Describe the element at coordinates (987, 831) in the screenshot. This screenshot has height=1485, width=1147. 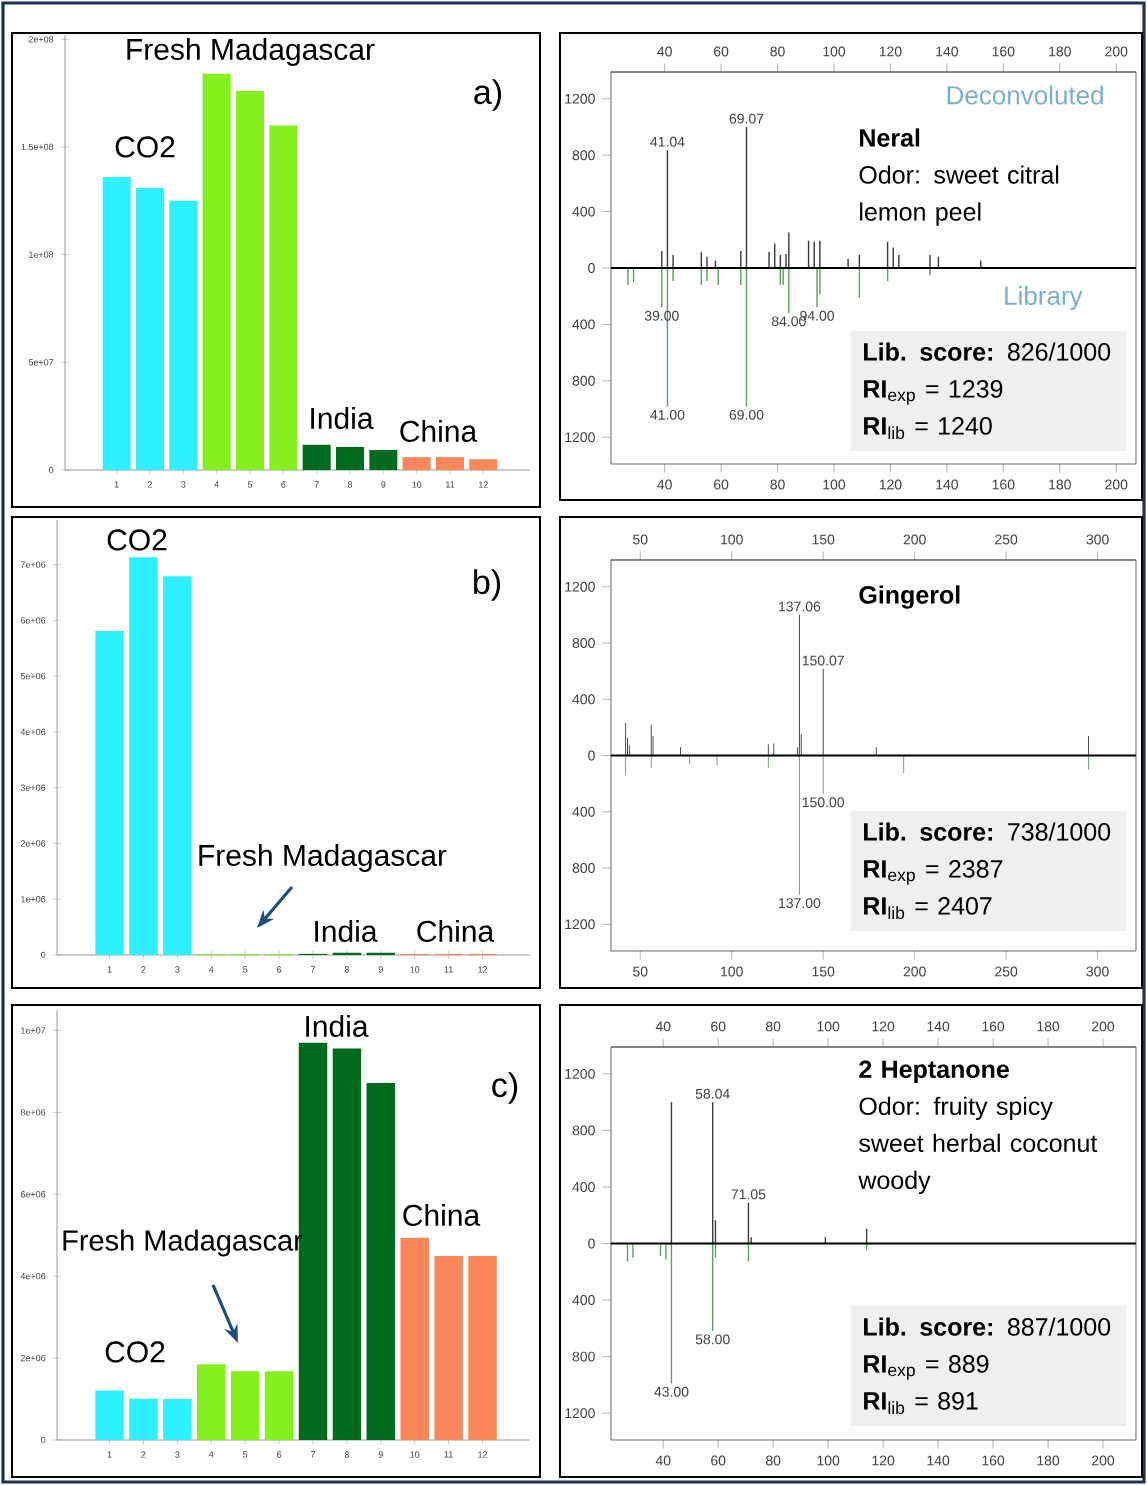
I see `annotation: Lib. score: 738/1000` at that location.